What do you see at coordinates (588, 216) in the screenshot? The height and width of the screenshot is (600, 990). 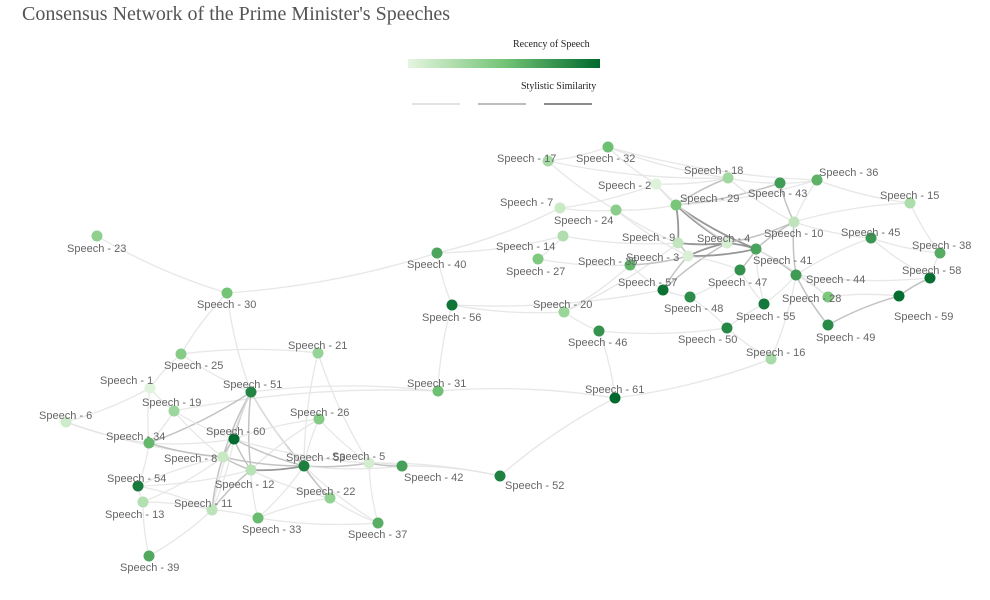 I see `node-speech-24: Speech - 24` at bounding box center [588, 216].